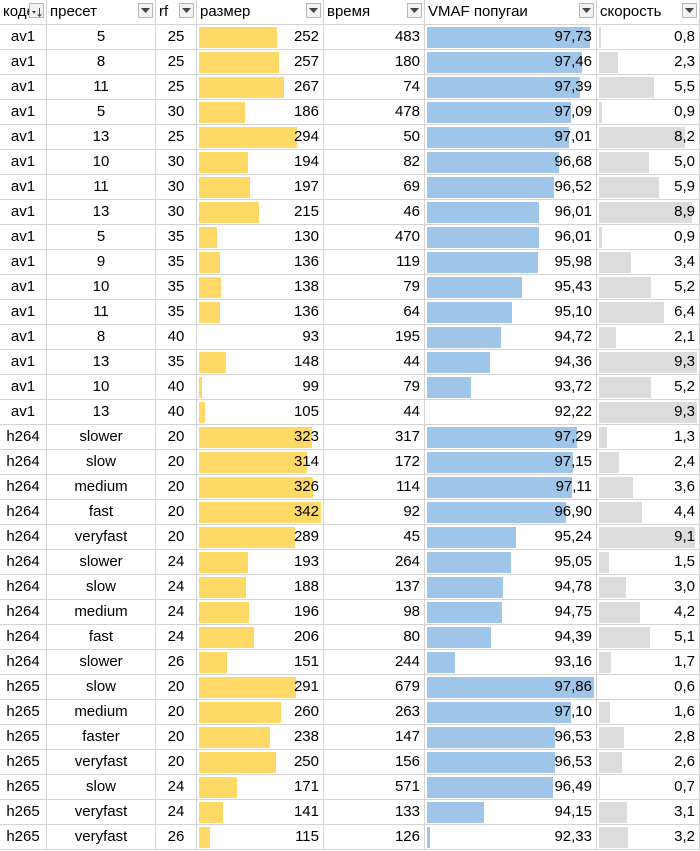 The height and width of the screenshot is (851, 700). What do you see at coordinates (511, 512) in the screenshot?
I see `cell-vmaf: 96,90` at bounding box center [511, 512].